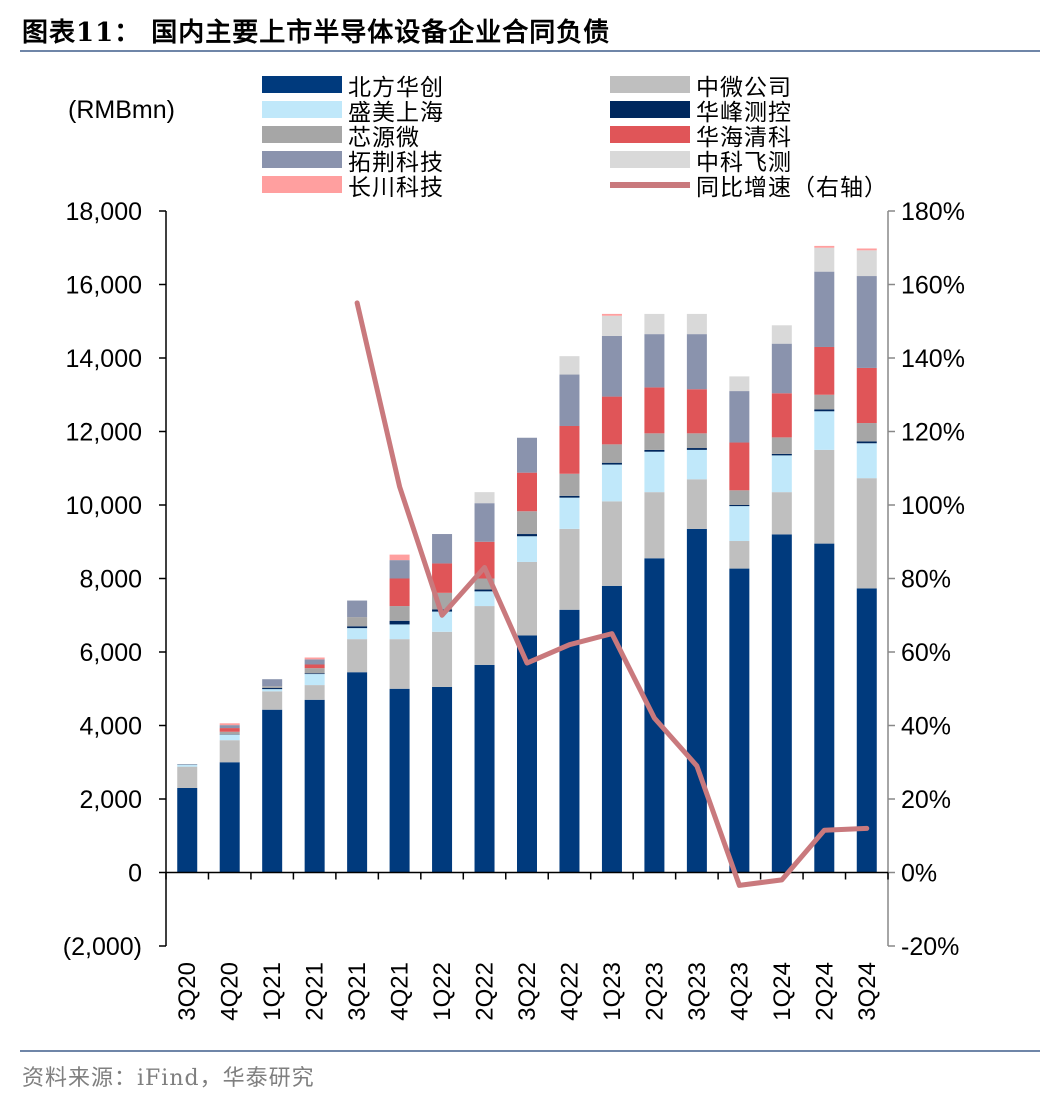  What do you see at coordinates (485, 991) in the screenshot?
I see `category-label: 2Q22` at bounding box center [485, 991].